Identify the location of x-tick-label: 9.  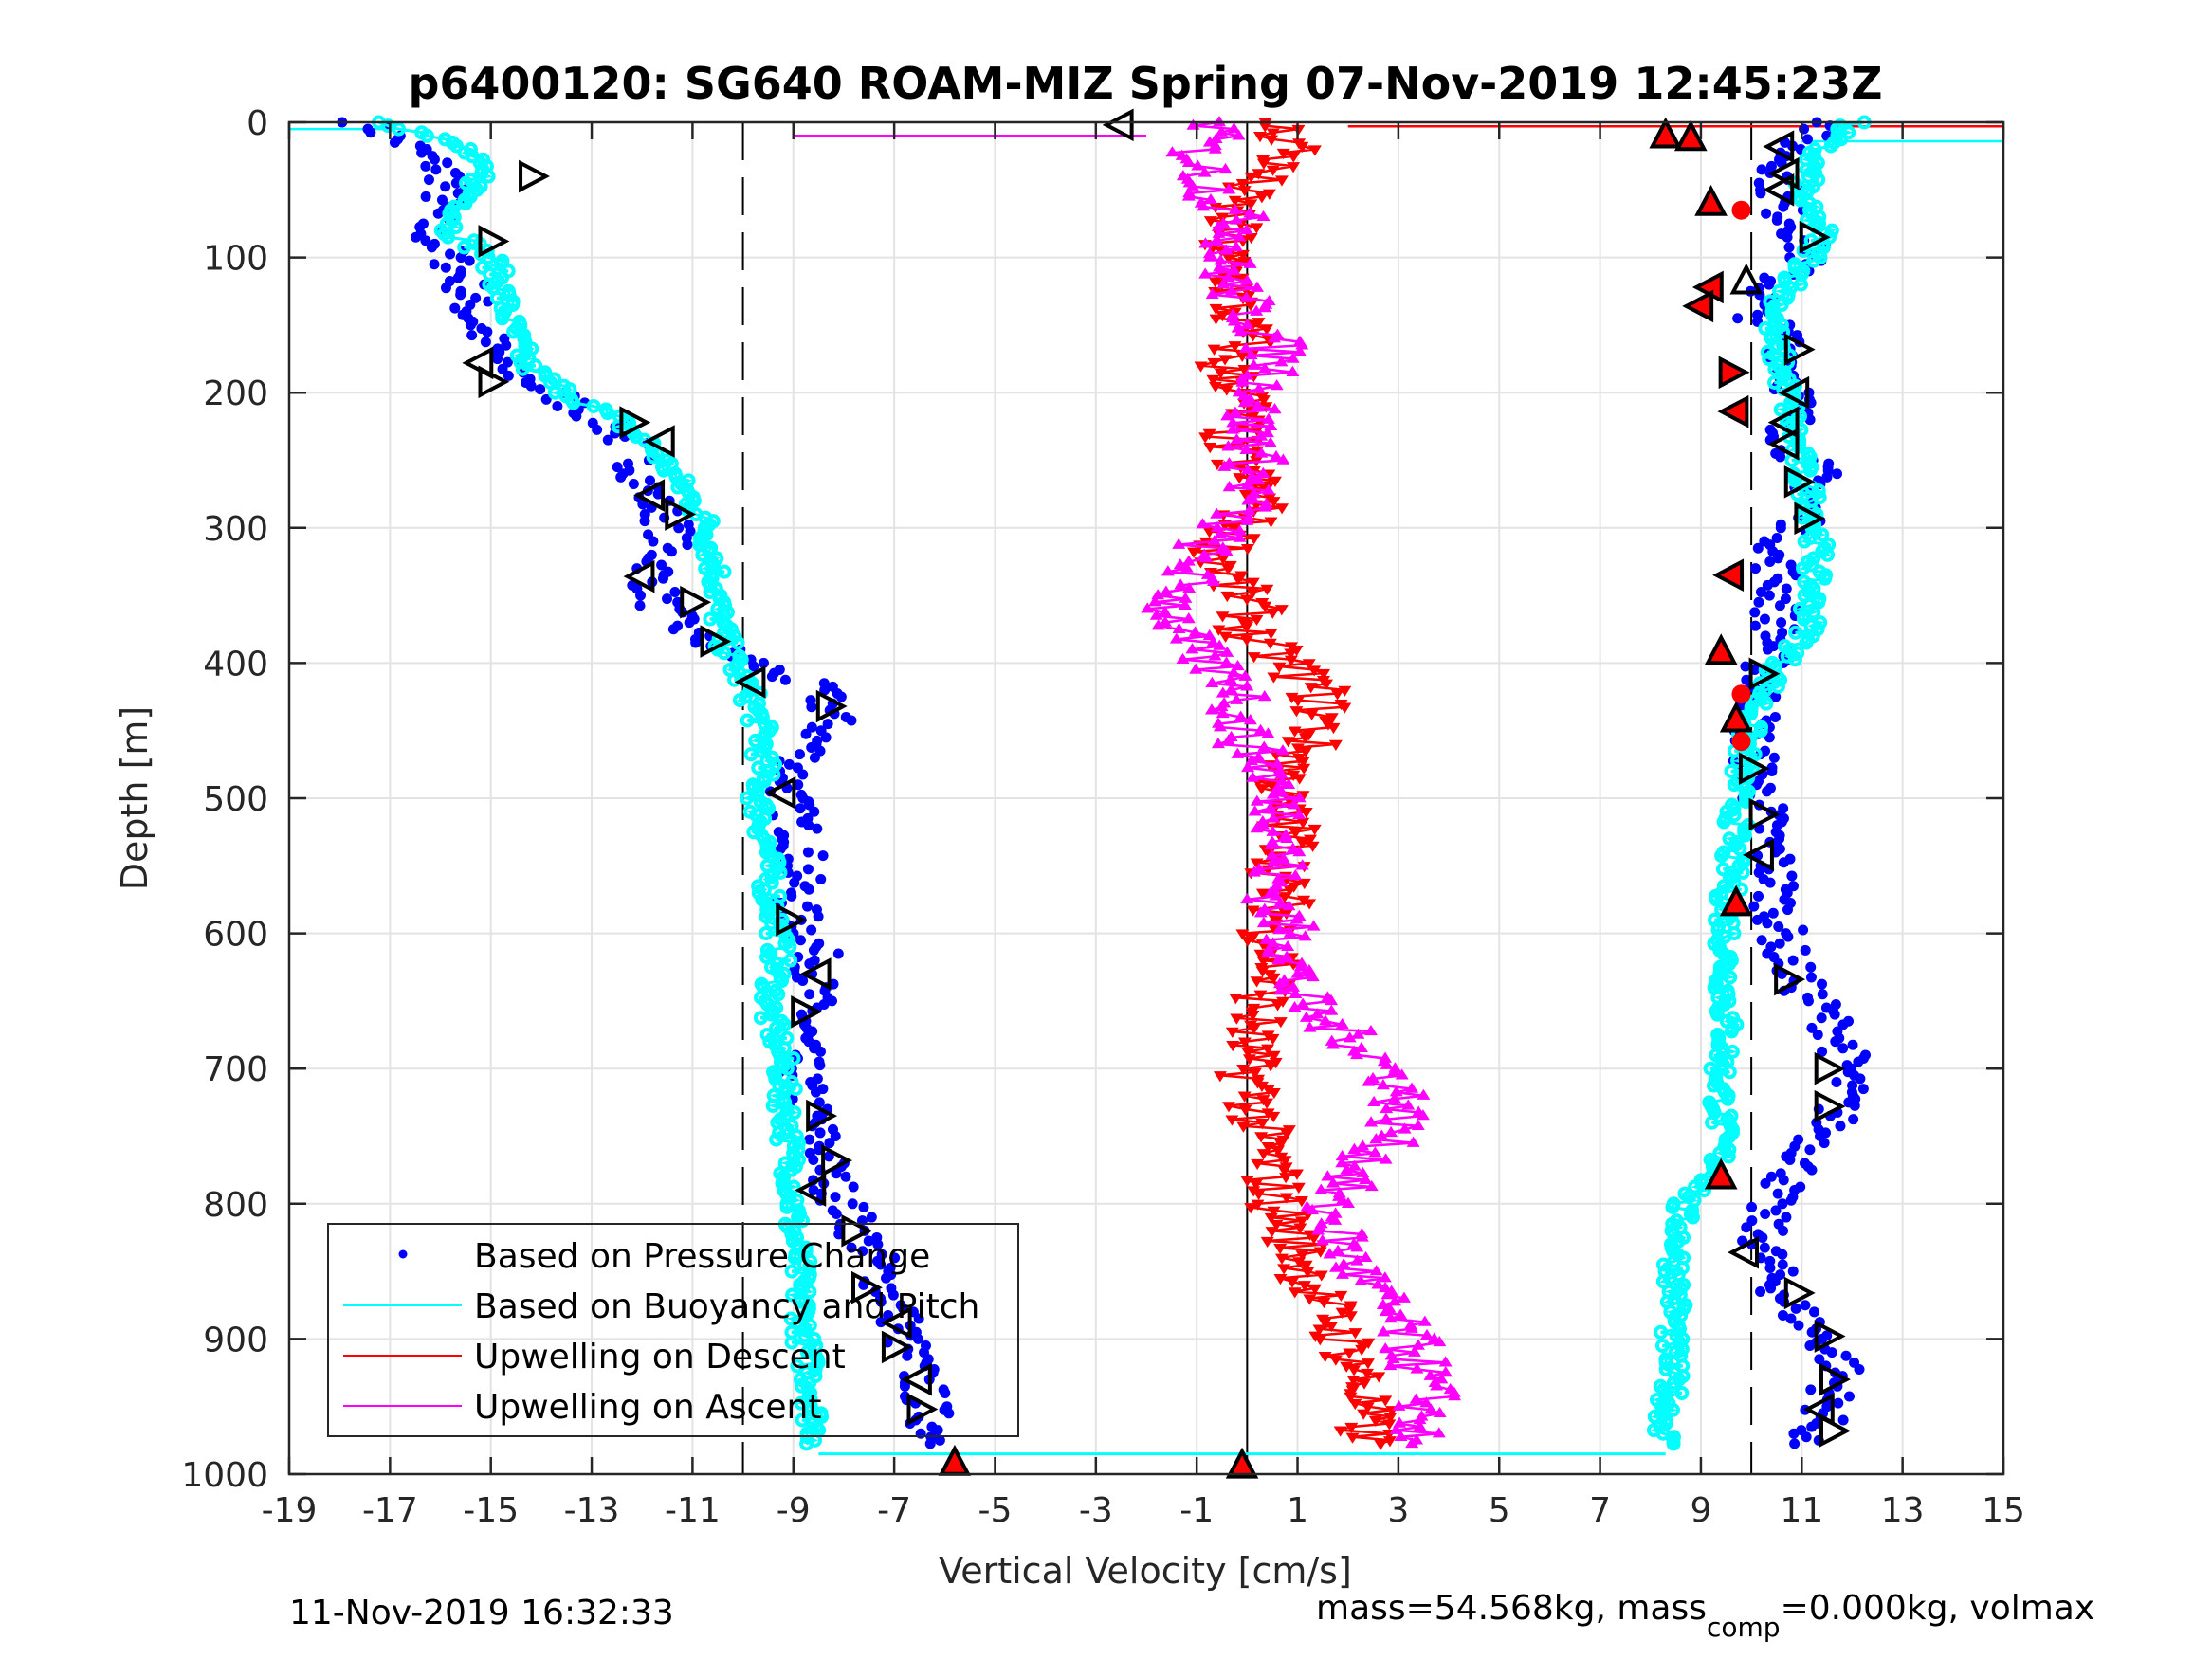
(1700, 1510).